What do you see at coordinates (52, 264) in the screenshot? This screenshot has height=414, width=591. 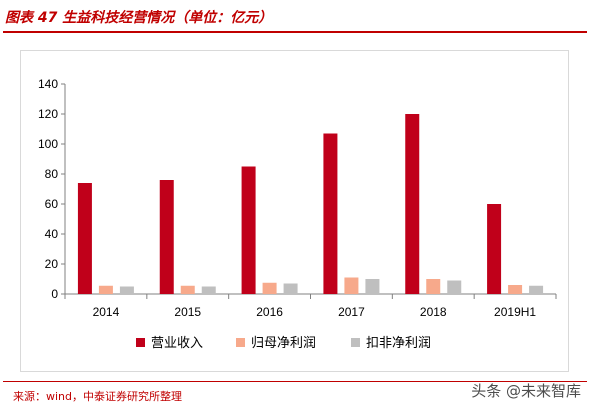 I see `y-tick-label: 20` at bounding box center [52, 264].